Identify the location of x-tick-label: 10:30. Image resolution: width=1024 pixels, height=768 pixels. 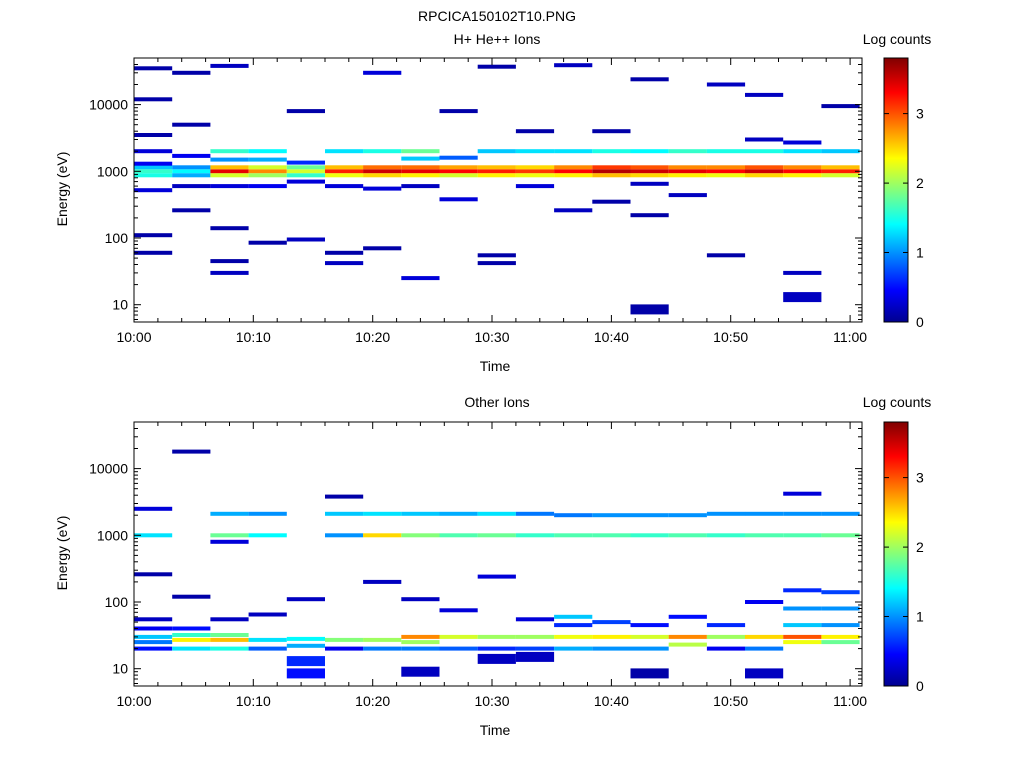
(491, 337).